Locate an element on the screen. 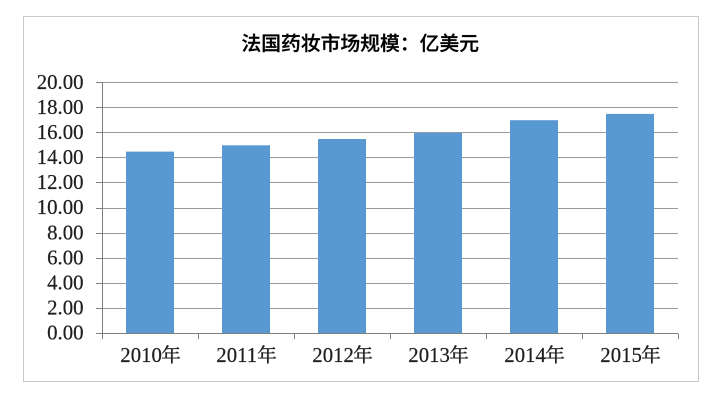 The image size is (720, 408). svg-text: 18.00 is located at coordinates (60, 107).